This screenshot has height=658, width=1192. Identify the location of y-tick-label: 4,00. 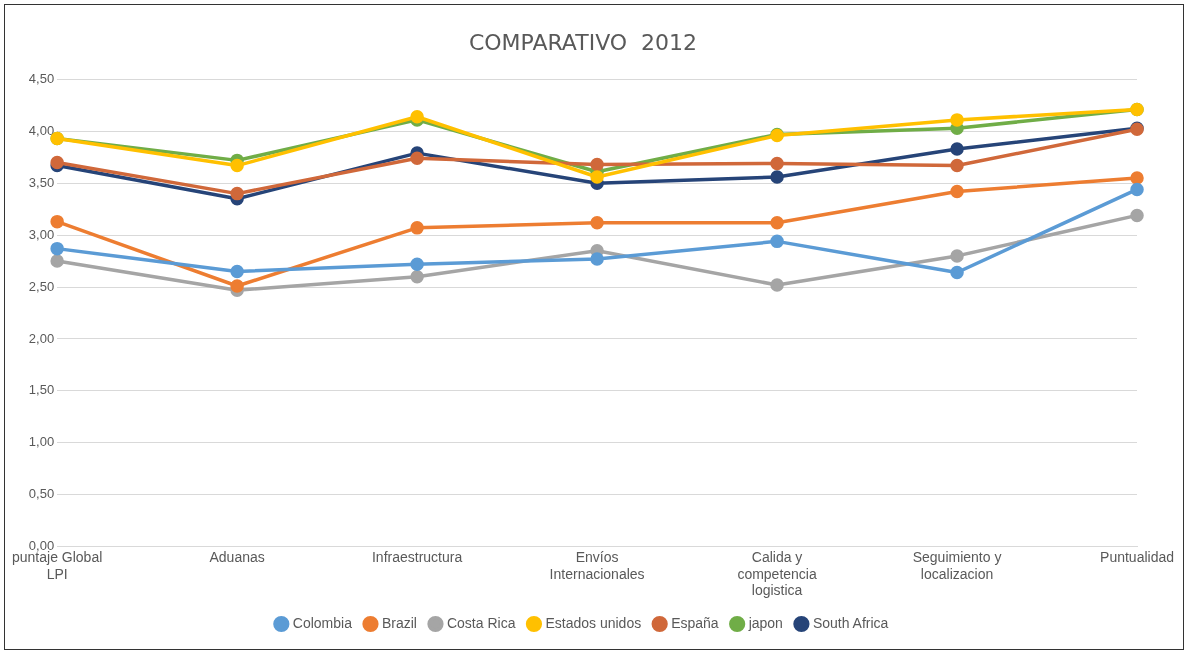
(41, 130).